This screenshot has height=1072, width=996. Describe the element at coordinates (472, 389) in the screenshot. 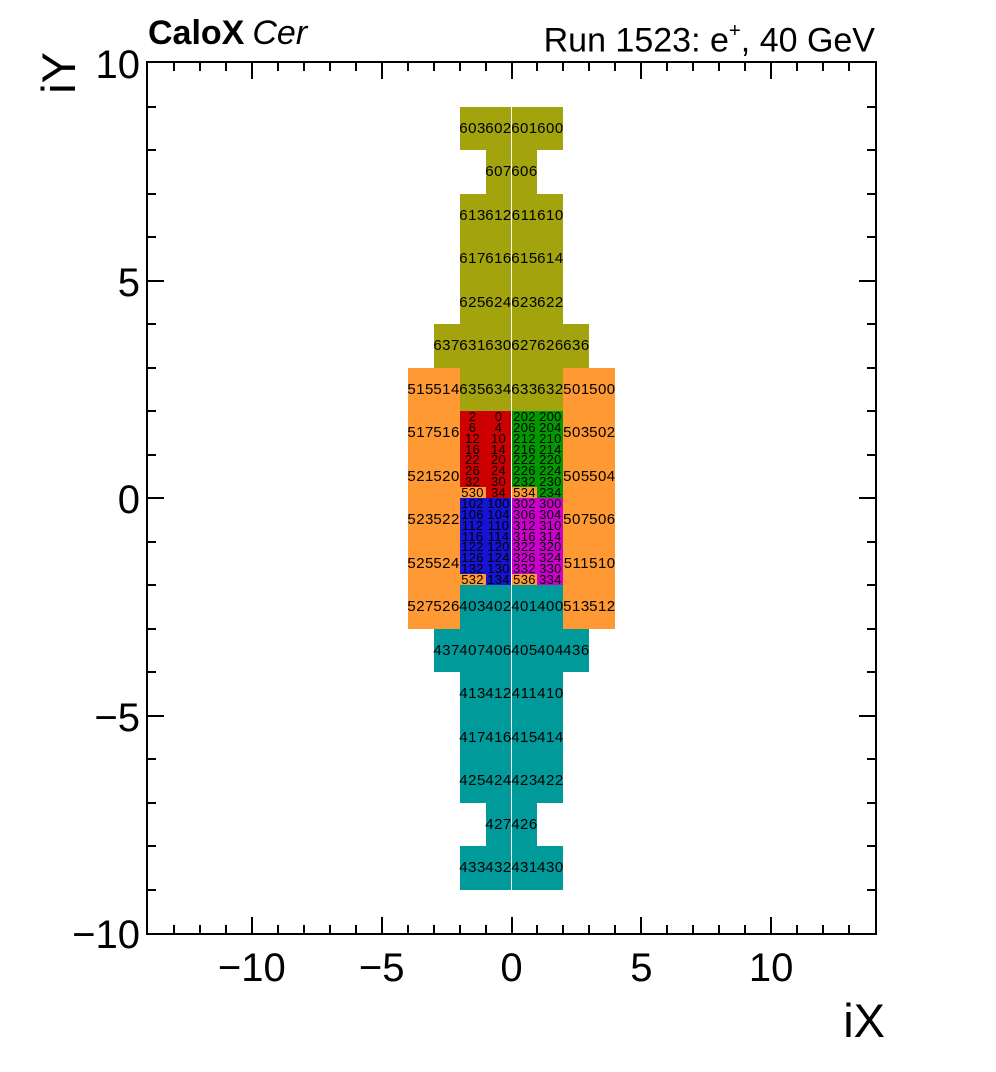

I see `calo-cell: 635` at that location.